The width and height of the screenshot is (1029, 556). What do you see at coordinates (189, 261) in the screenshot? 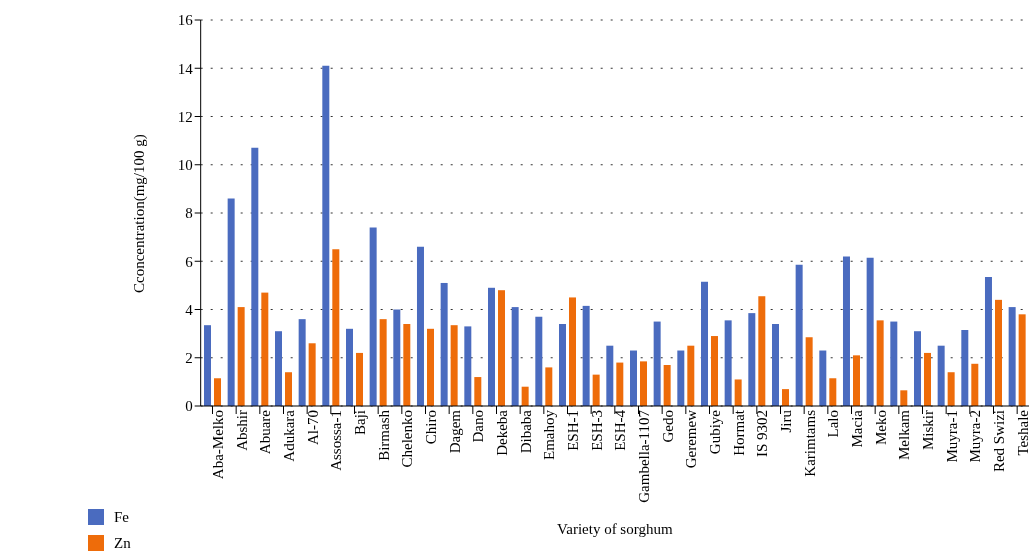
I see `y-tick-label: 6` at bounding box center [189, 261].